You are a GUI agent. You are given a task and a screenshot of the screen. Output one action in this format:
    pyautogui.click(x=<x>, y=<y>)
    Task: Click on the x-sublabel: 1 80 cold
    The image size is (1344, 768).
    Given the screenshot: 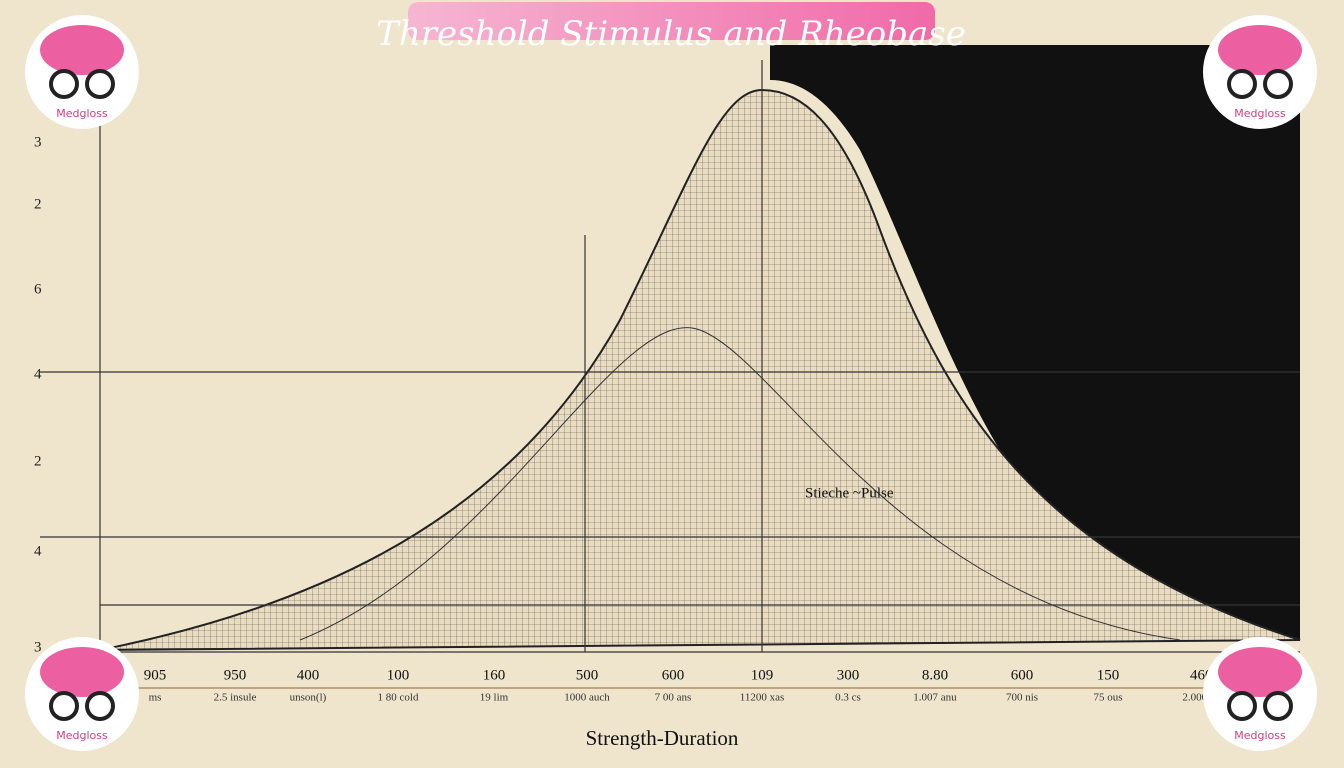 What is the action you would take?
    pyautogui.click(x=398, y=698)
    